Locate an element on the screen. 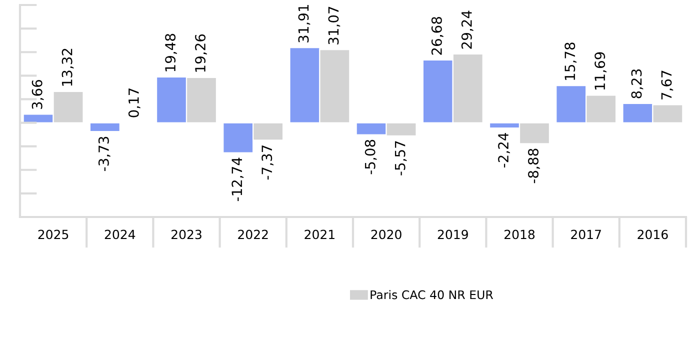 This screenshot has width=694, height=345. data-label: 13,32 is located at coordinates (68, 67).